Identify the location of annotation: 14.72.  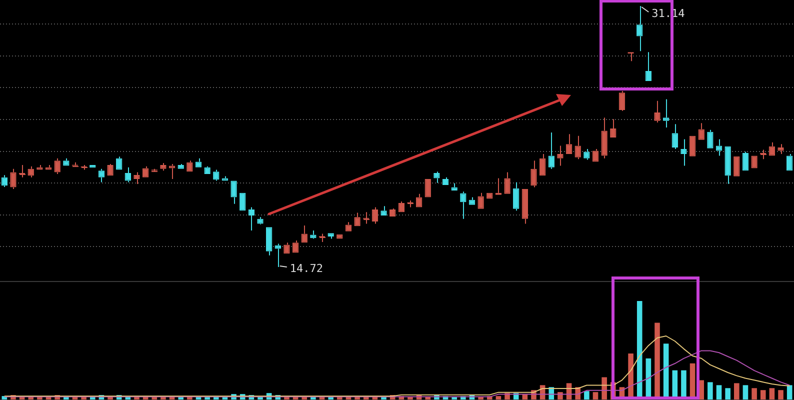
(307, 268).